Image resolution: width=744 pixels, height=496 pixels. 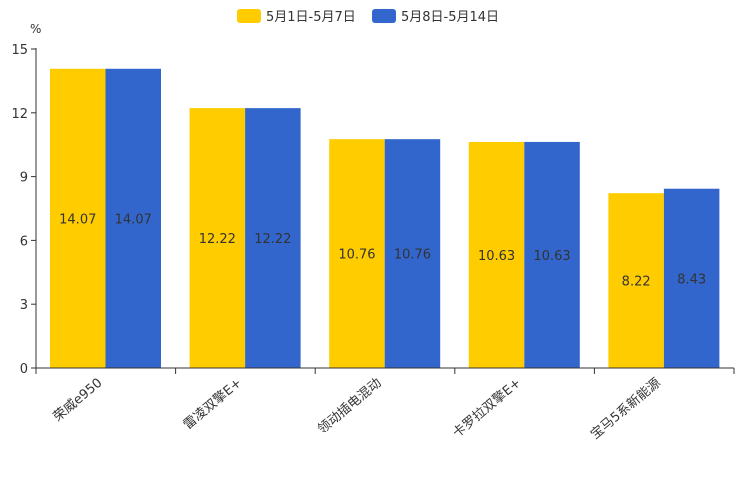 I want to click on y-tick-label: 3, so click(x=24, y=305).